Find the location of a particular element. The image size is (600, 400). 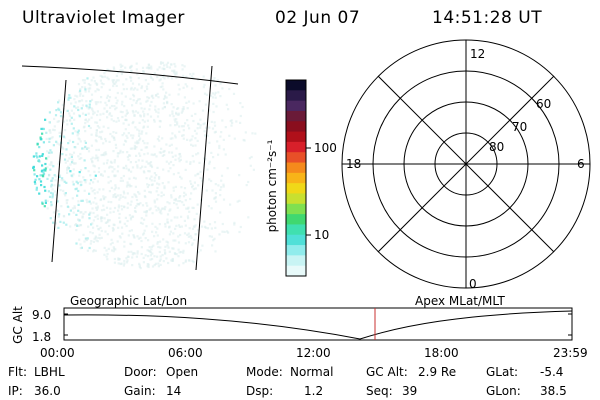

ip-value: 36.0 is located at coordinates (47, 391).